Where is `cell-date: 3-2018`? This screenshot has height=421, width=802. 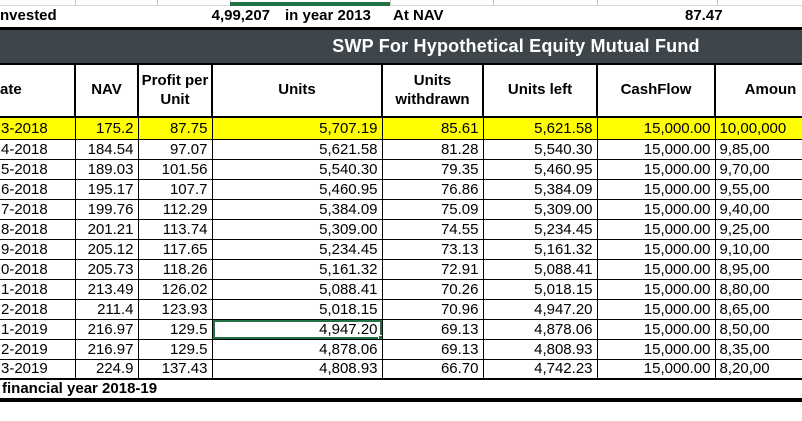
cell-date: 3-2018 is located at coordinates (38, 128).